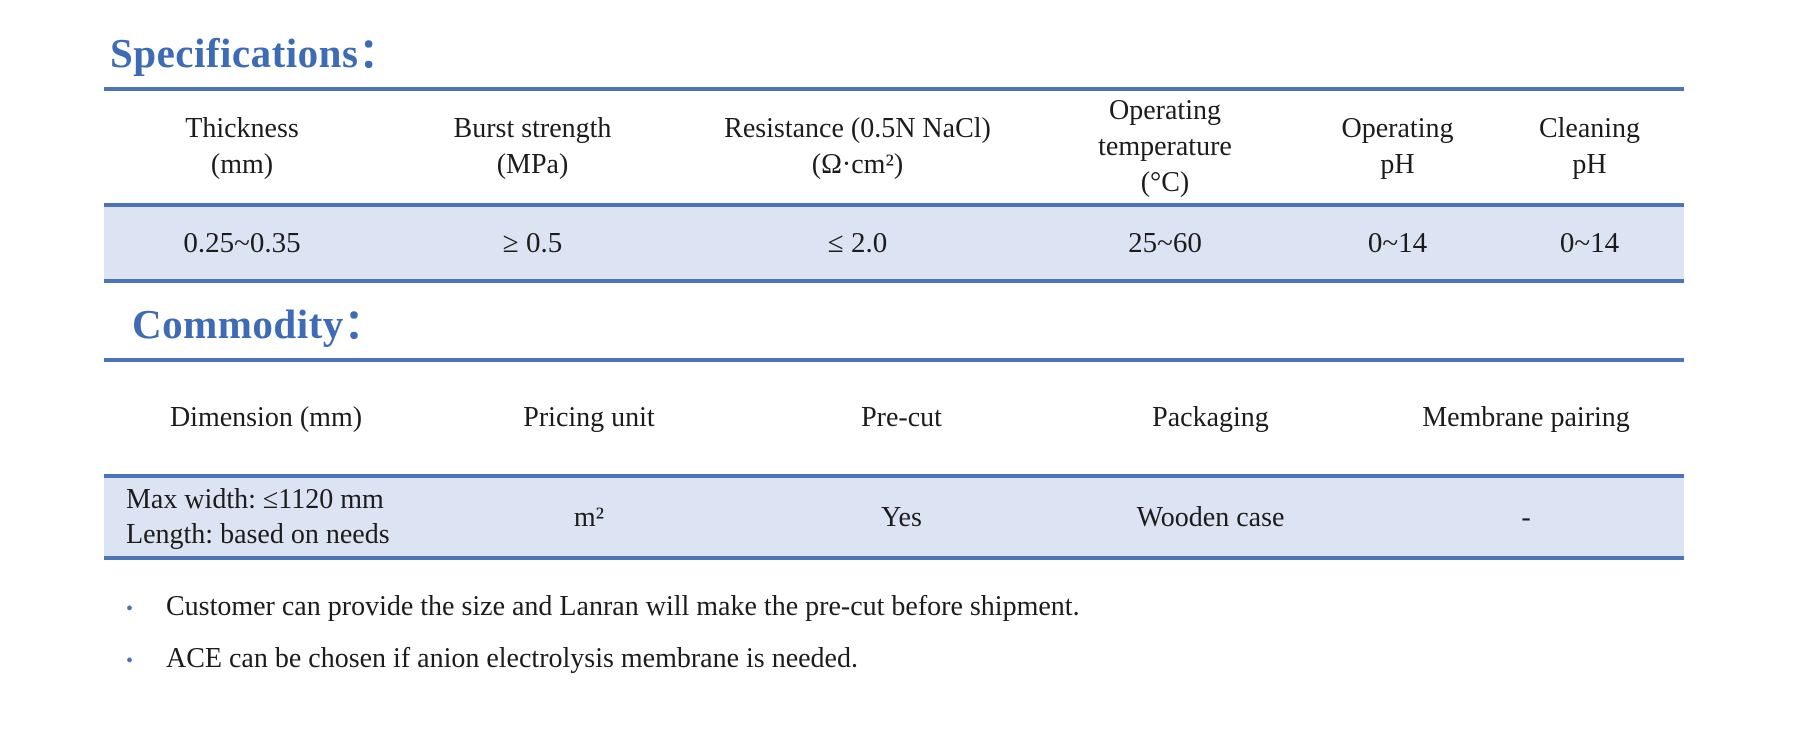 Image resolution: width=1810 pixels, height=734 pixels. Describe the element at coordinates (1210, 517) in the screenshot. I see `commodity-value-packaging: Wooden case` at that location.